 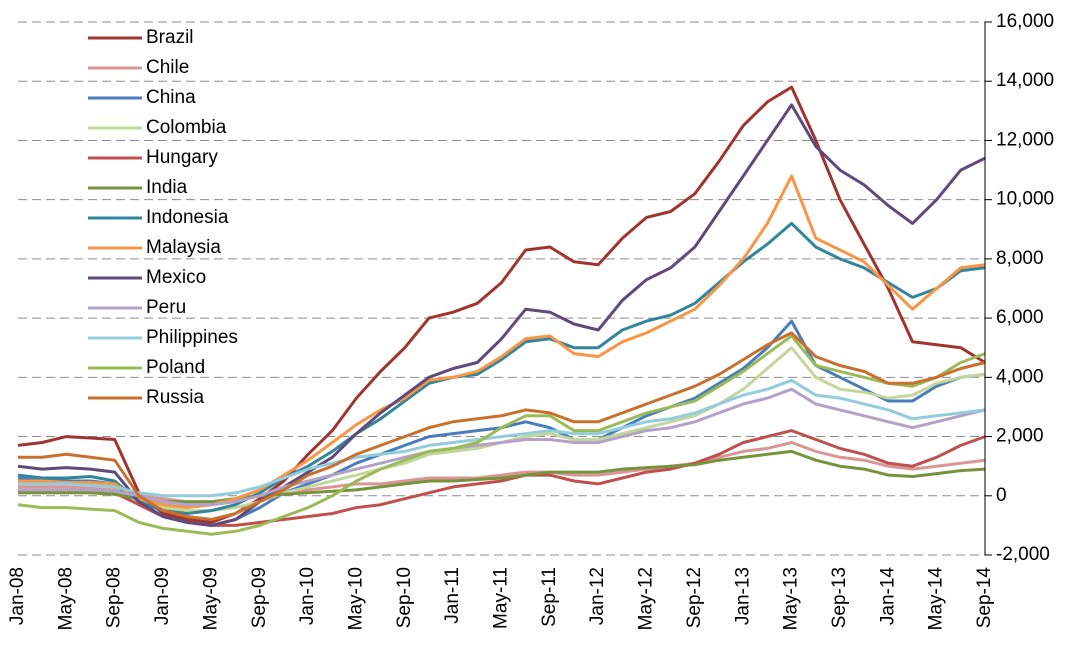 What do you see at coordinates (1025, 139) in the screenshot?
I see `y-tick-label: 12,000` at bounding box center [1025, 139].